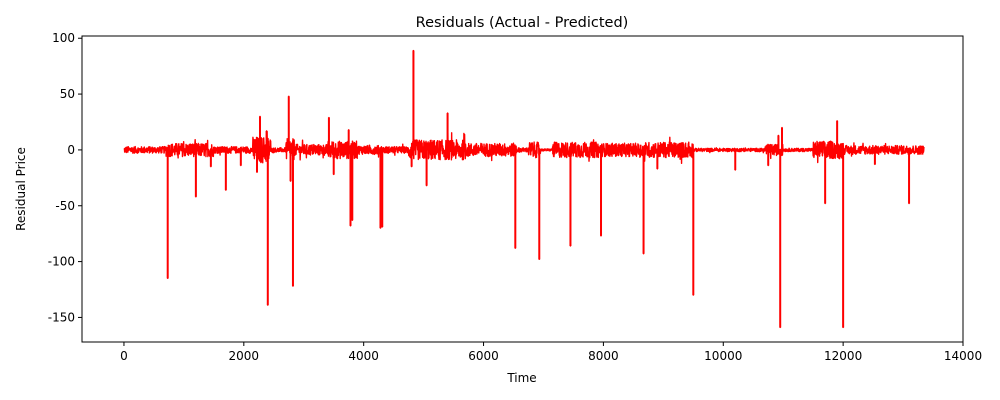  What do you see at coordinates (551, 352) in the screenshot?
I see `x-axis-ticks: 0 2000 4000 6000 8000 10000 12000 14000` at bounding box center [551, 352].